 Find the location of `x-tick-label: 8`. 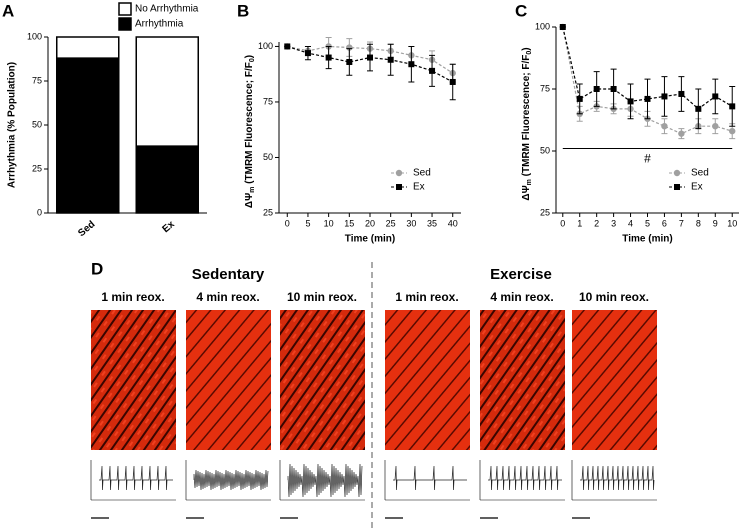

x-tick-label: 8 is located at coordinates (698, 223).